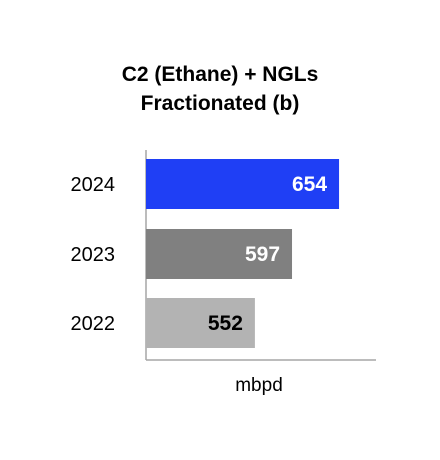  I want to click on bar-value-label-2024: 654, so click(309, 184).